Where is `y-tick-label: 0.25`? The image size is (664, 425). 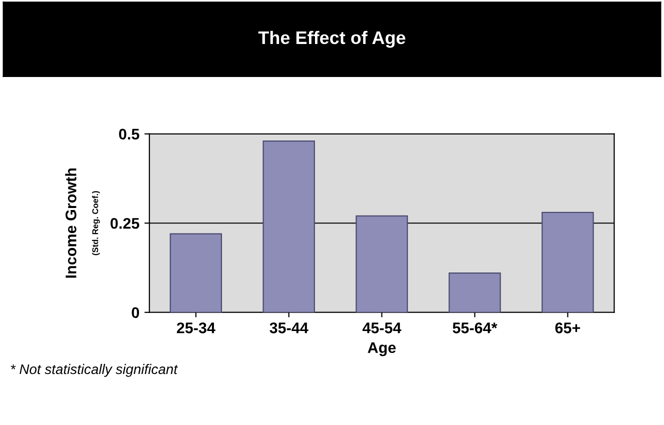 y-tick-label: 0.25 is located at coordinates (125, 223).